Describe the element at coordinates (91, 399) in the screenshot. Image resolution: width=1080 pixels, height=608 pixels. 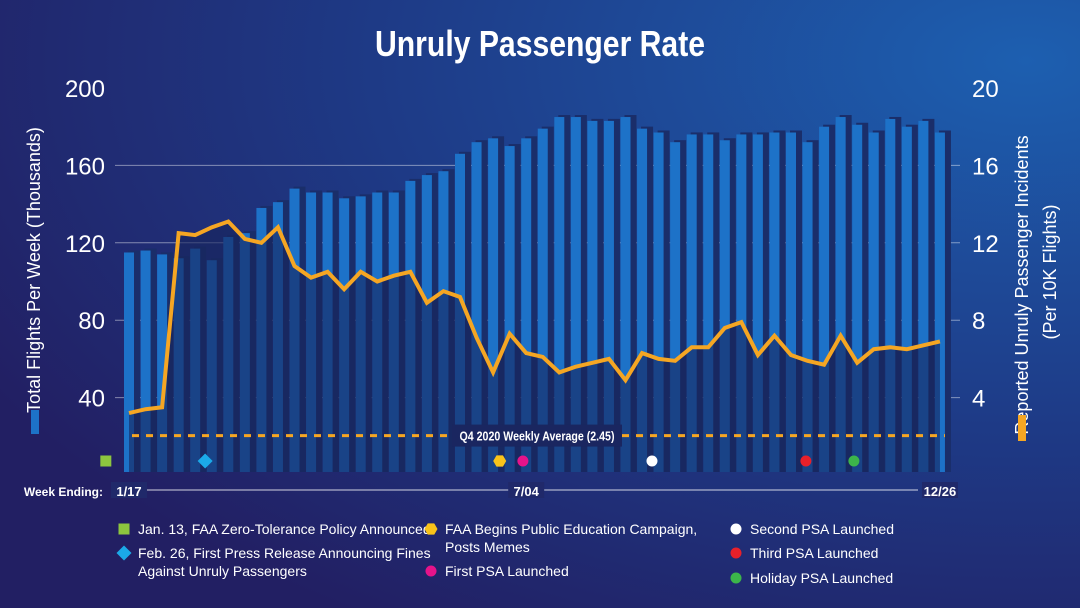
I see `left-tick-label: 40` at that location.